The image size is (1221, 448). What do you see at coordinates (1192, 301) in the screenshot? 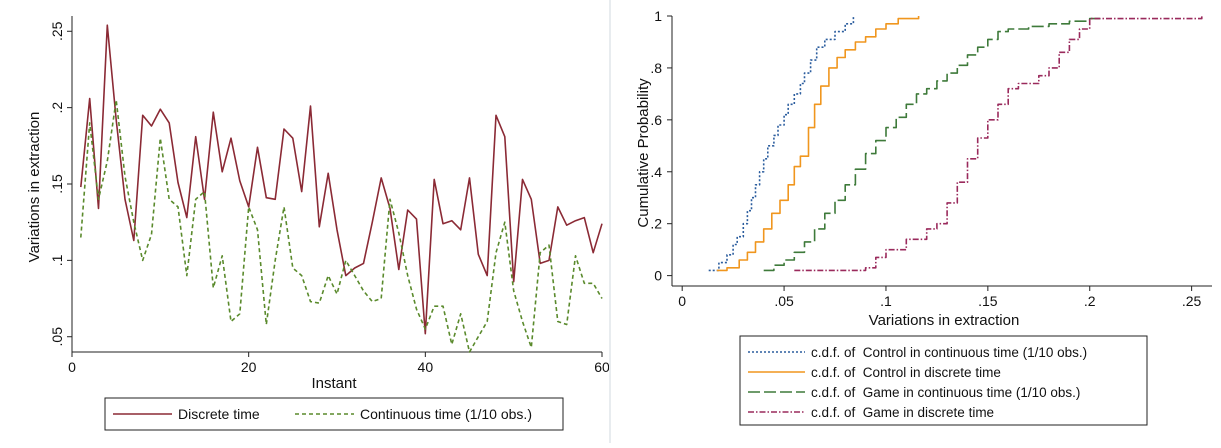
I see `right-x-tick-label: .25` at bounding box center [1192, 301].